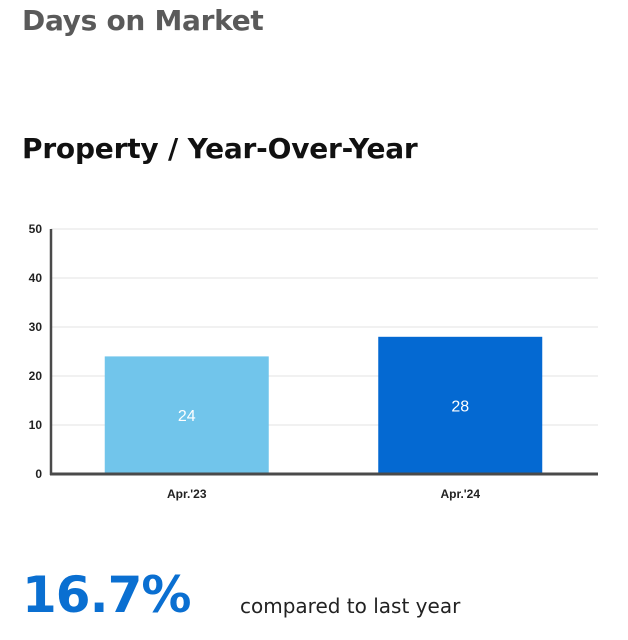 This screenshot has width=628, height=640. I want to click on year-over-year-change: 16.7%, so click(106, 595).